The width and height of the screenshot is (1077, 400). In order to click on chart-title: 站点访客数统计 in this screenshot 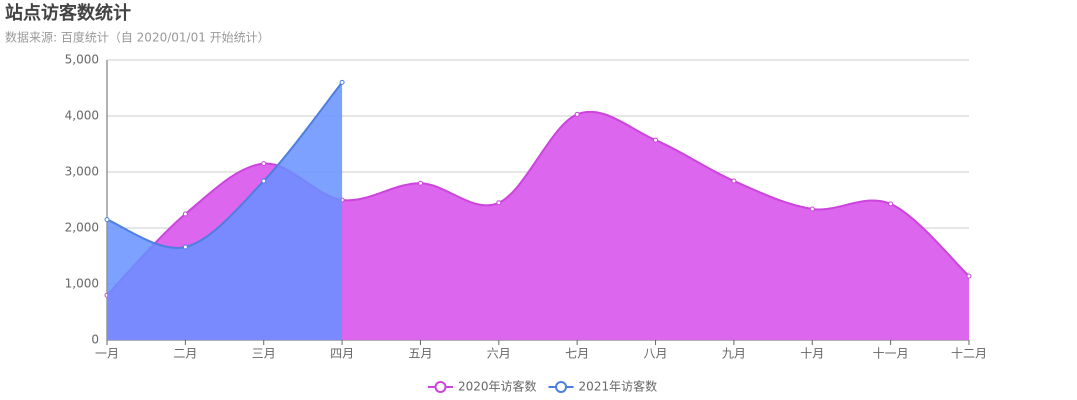, I will do `click(68, 13)`.